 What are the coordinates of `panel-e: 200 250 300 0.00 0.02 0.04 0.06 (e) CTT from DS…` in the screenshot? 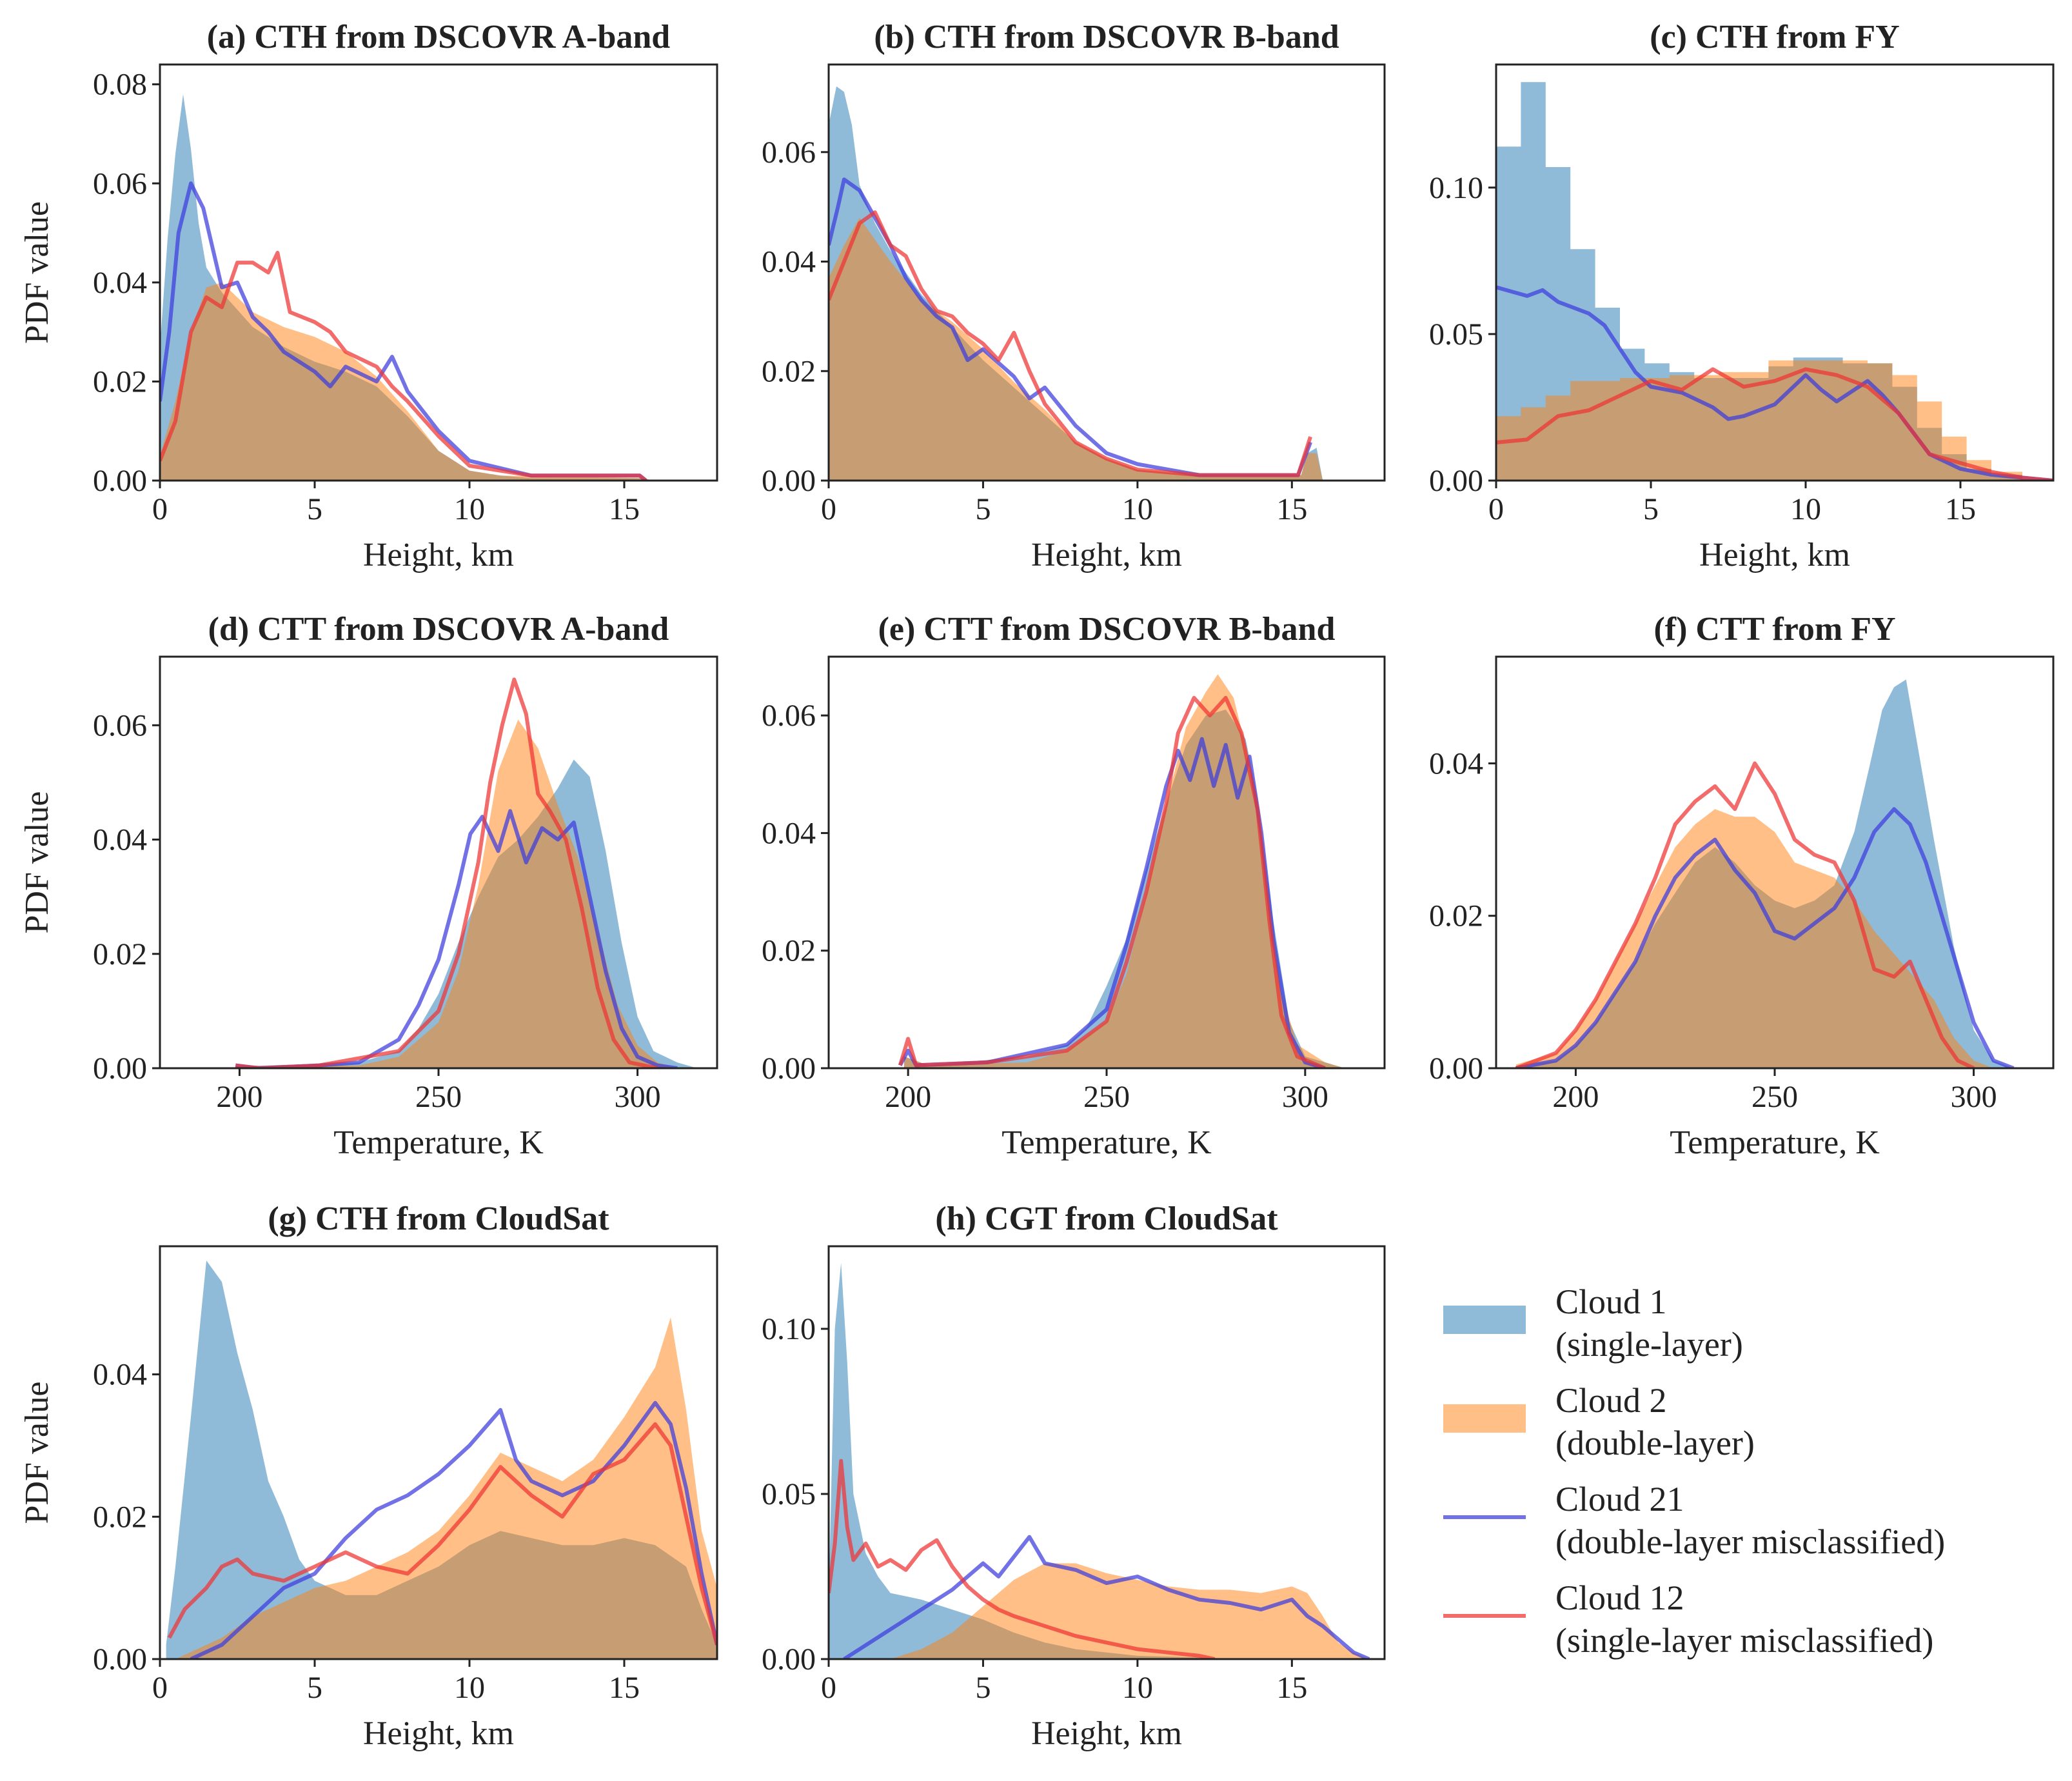 It's located at (1074, 886).